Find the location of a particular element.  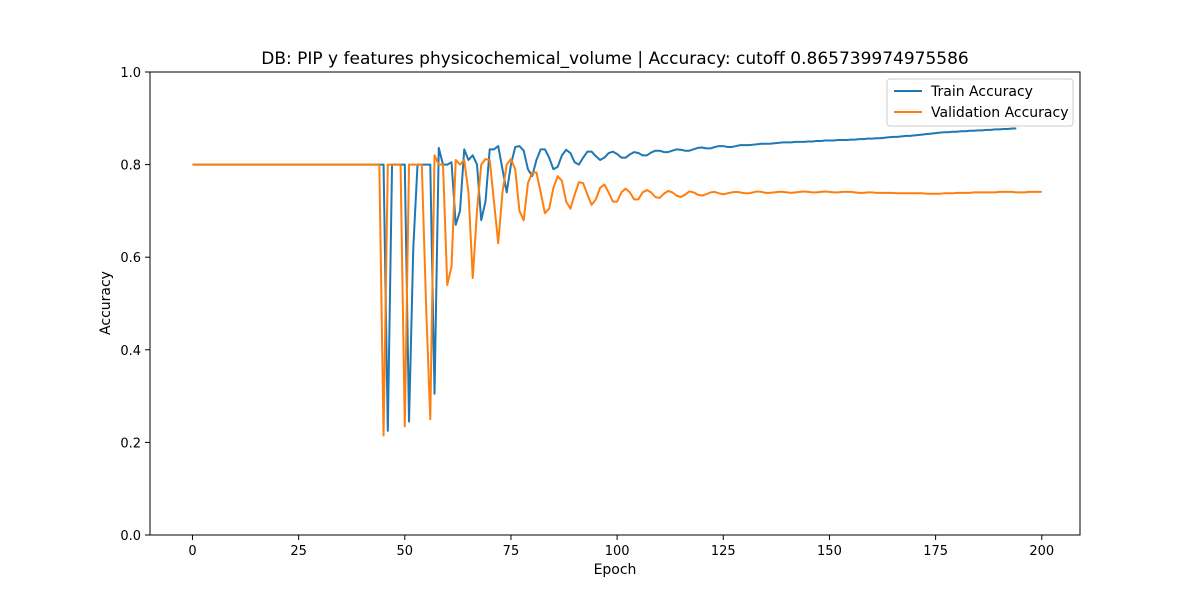

legend: Train Accuracy Validation Accuracy is located at coordinates (980, 102).